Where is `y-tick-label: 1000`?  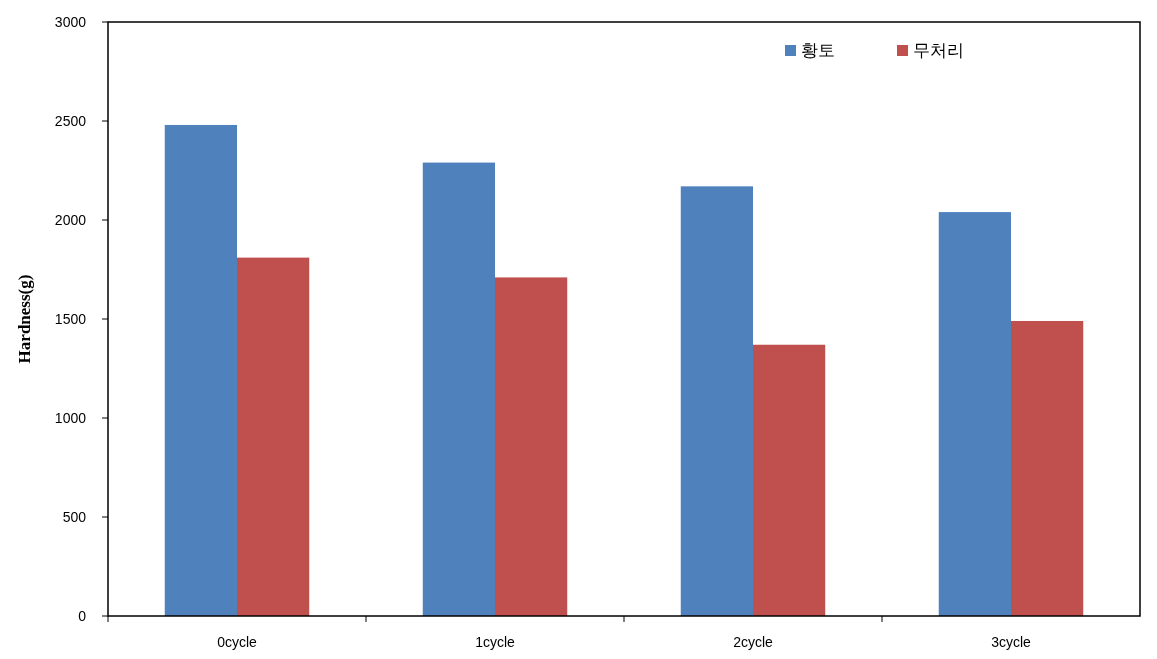
y-tick-label: 1000 is located at coordinates (70, 418).